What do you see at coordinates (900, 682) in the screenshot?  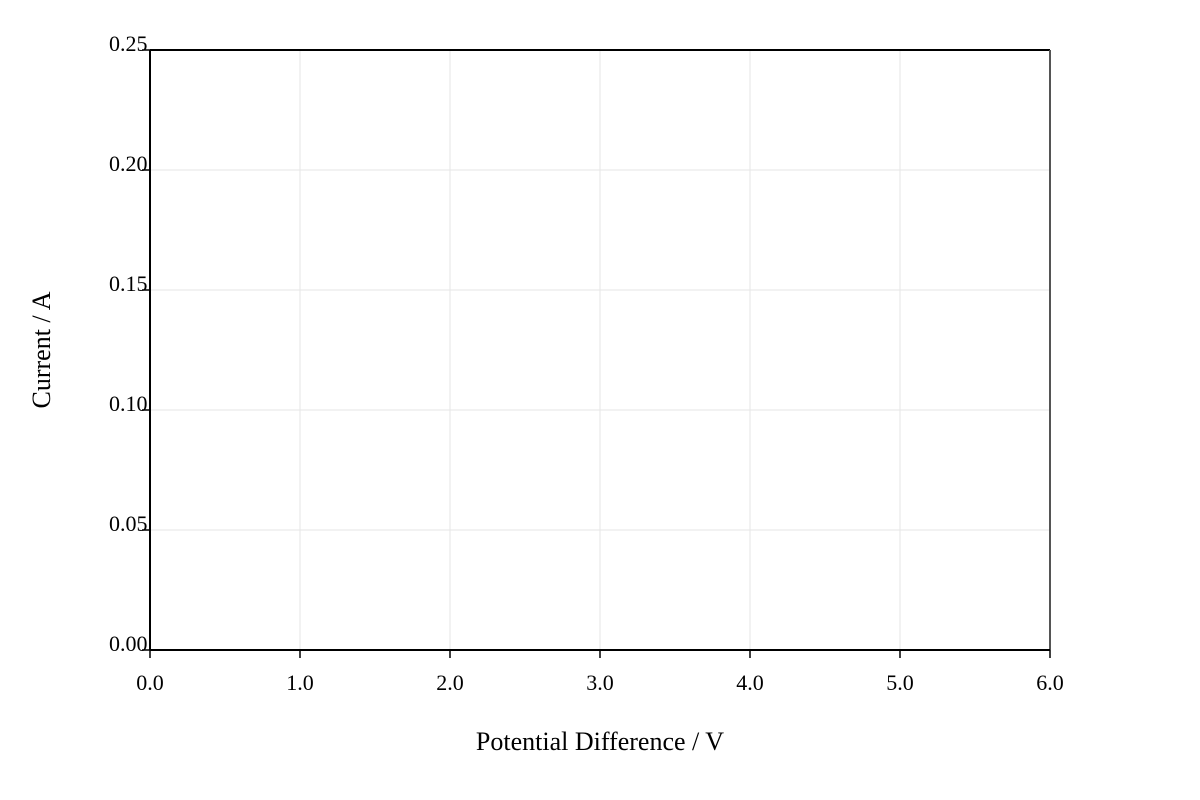 I see `x-tick-label: 5.0` at bounding box center [900, 682].